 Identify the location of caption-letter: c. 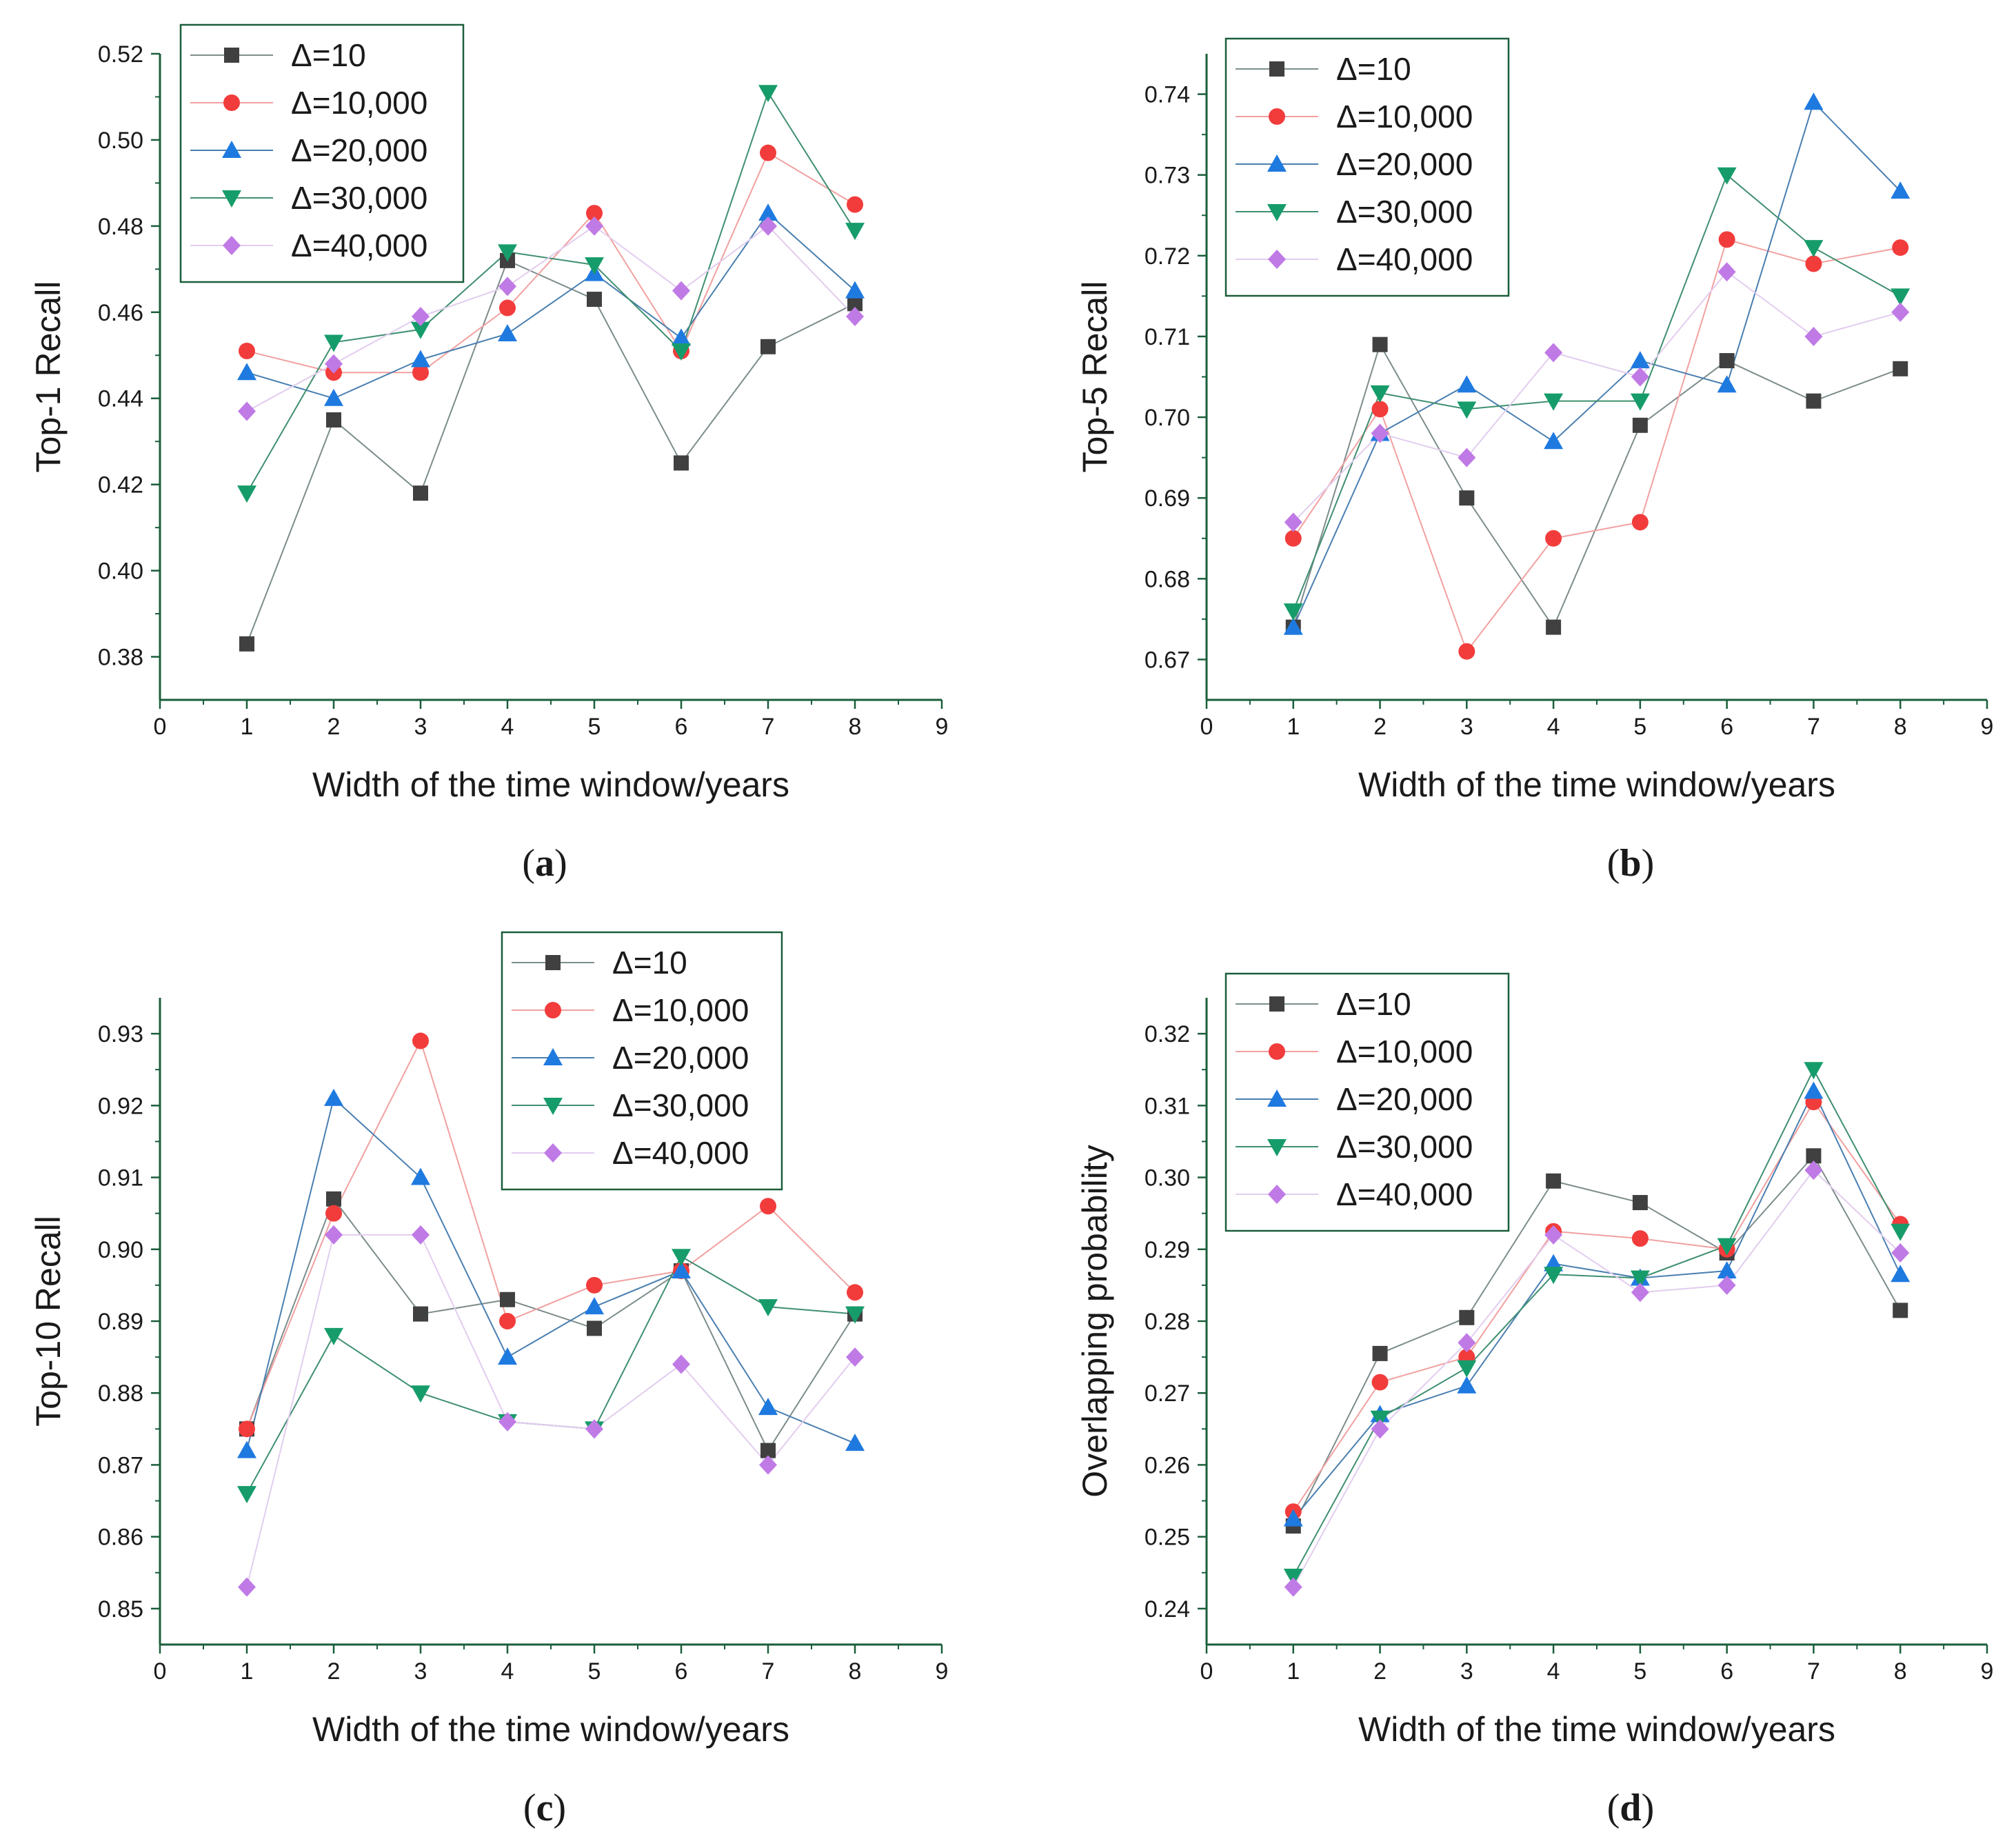
(545, 1808).